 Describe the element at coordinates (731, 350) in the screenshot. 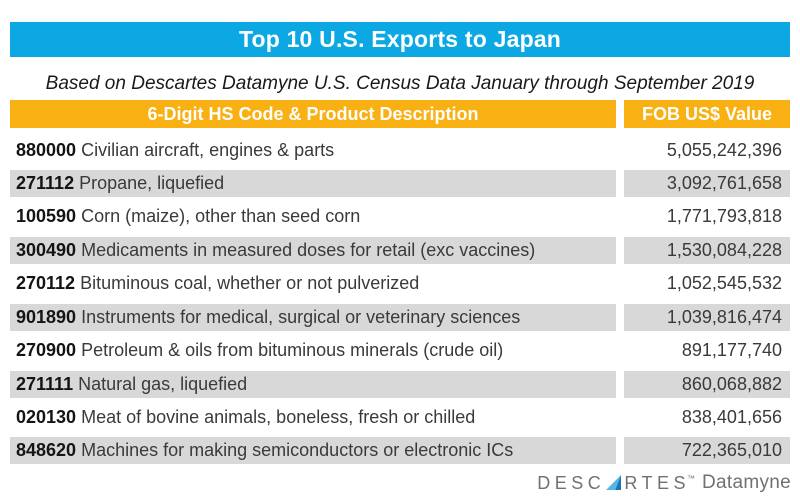

I see `fob-value: 891,177,740` at that location.